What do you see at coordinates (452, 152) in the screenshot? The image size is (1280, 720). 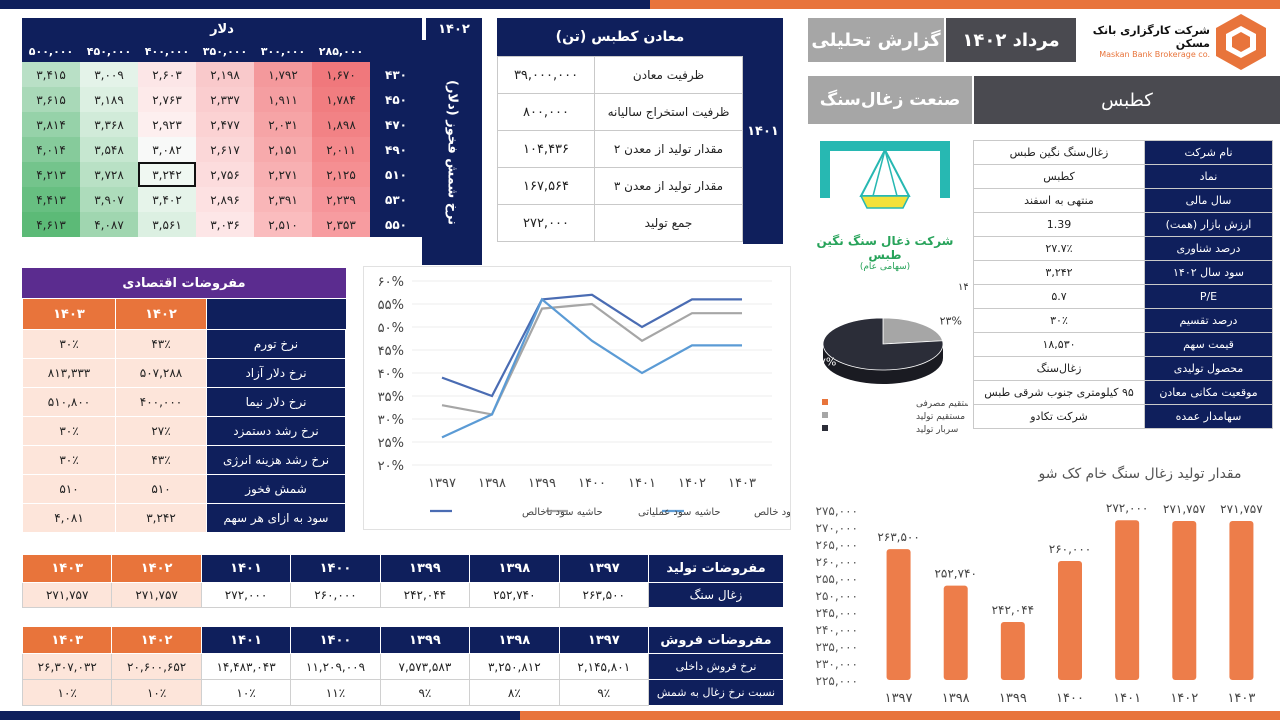 I see `row-axis-label-cell: نرخ شمش فخوز (دلار)` at bounding box center [452, 152].